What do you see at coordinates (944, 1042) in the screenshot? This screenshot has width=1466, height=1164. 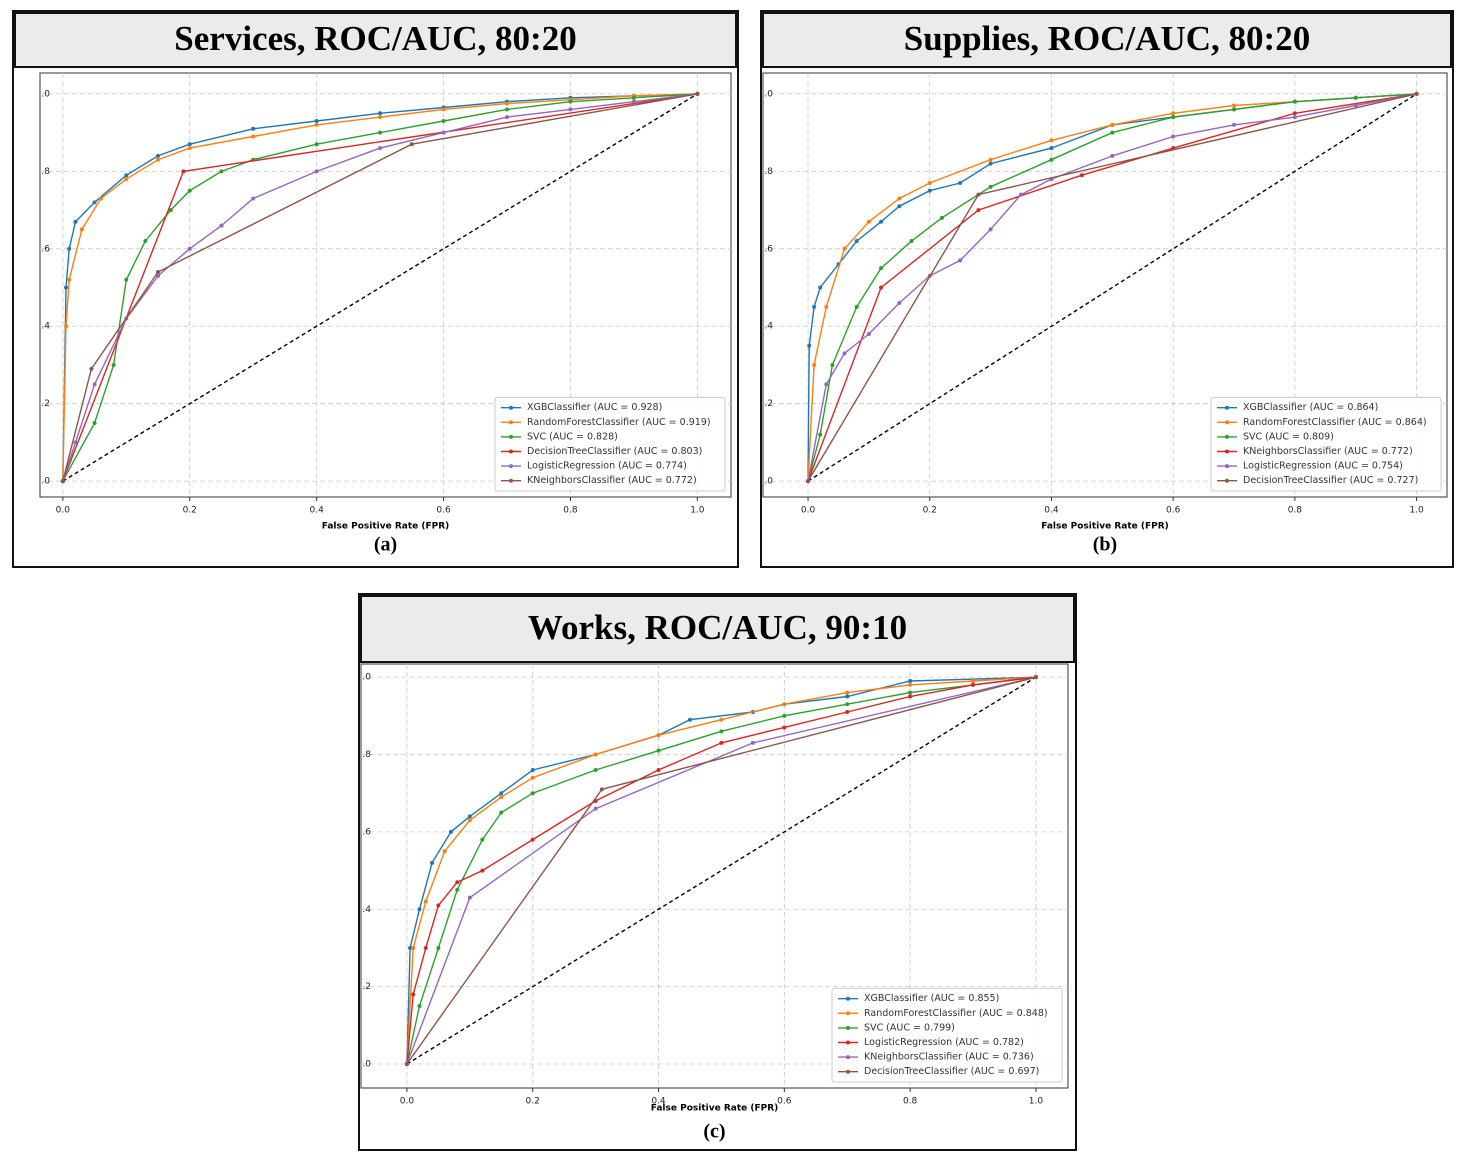 I see `legend-label: LogisticRegression (AUC = 0.782)` at bounding box center [944, 1042].